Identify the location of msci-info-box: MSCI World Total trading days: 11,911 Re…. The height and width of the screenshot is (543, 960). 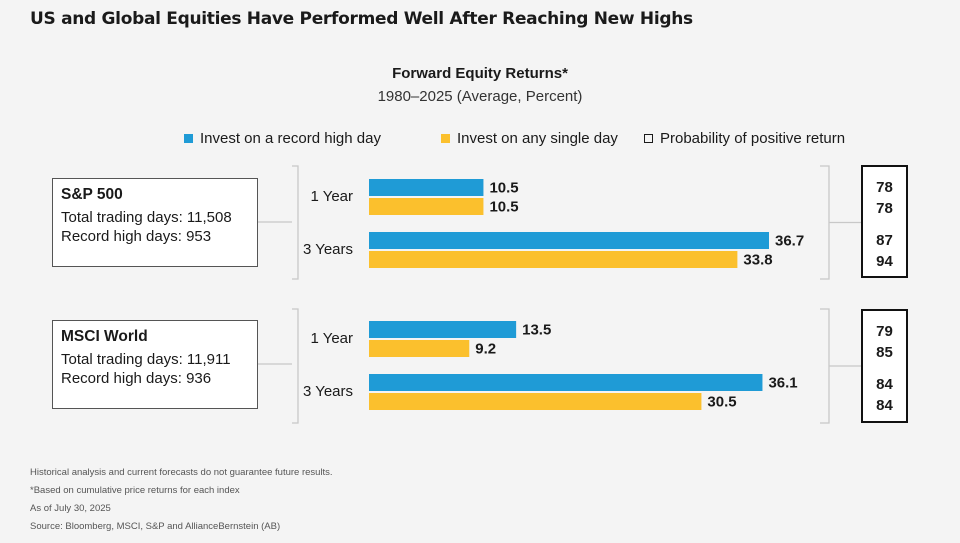
(155, 364).